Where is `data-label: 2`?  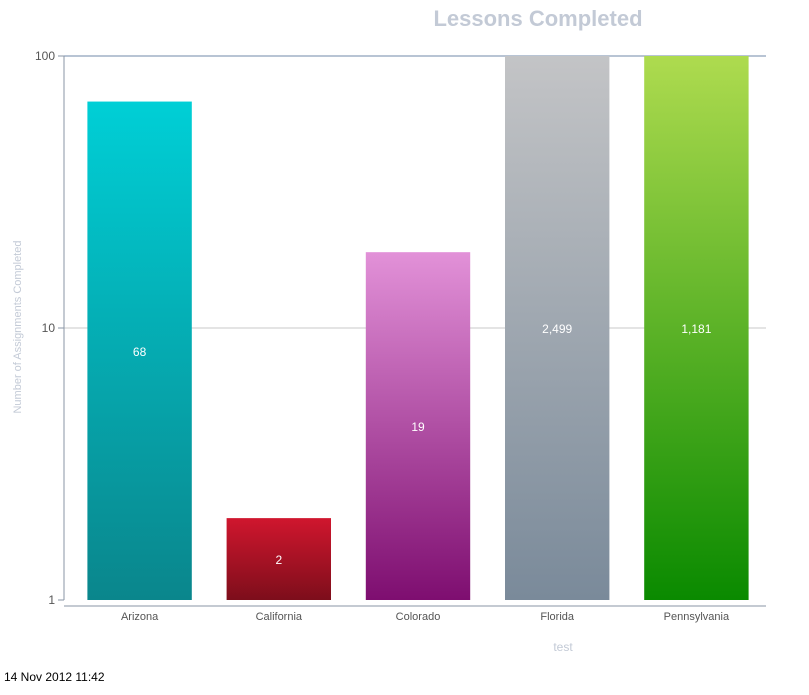 data-label: 2 is located at coordinates (278, 560).